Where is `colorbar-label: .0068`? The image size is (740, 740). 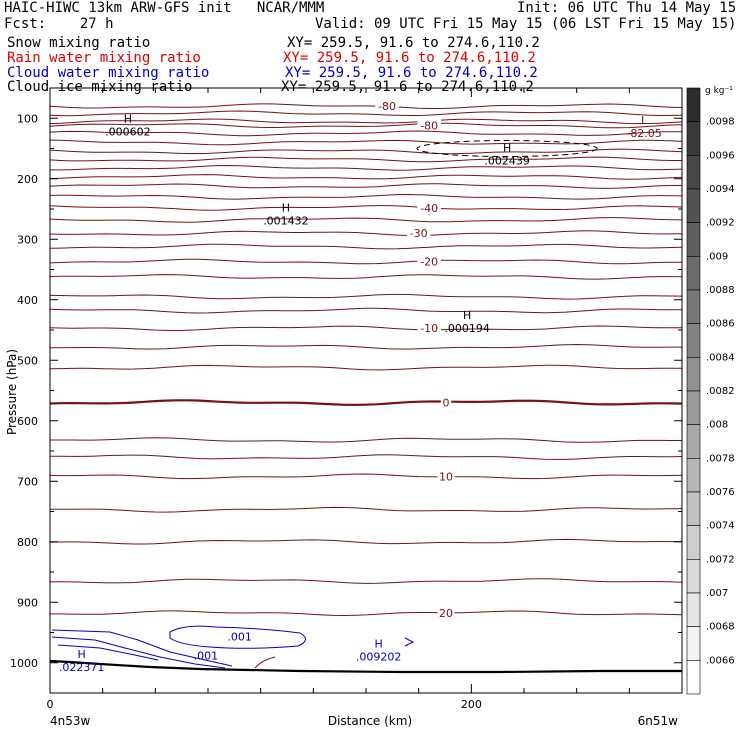
colorbar-label: .0068 is located at coordinates (720, 627).